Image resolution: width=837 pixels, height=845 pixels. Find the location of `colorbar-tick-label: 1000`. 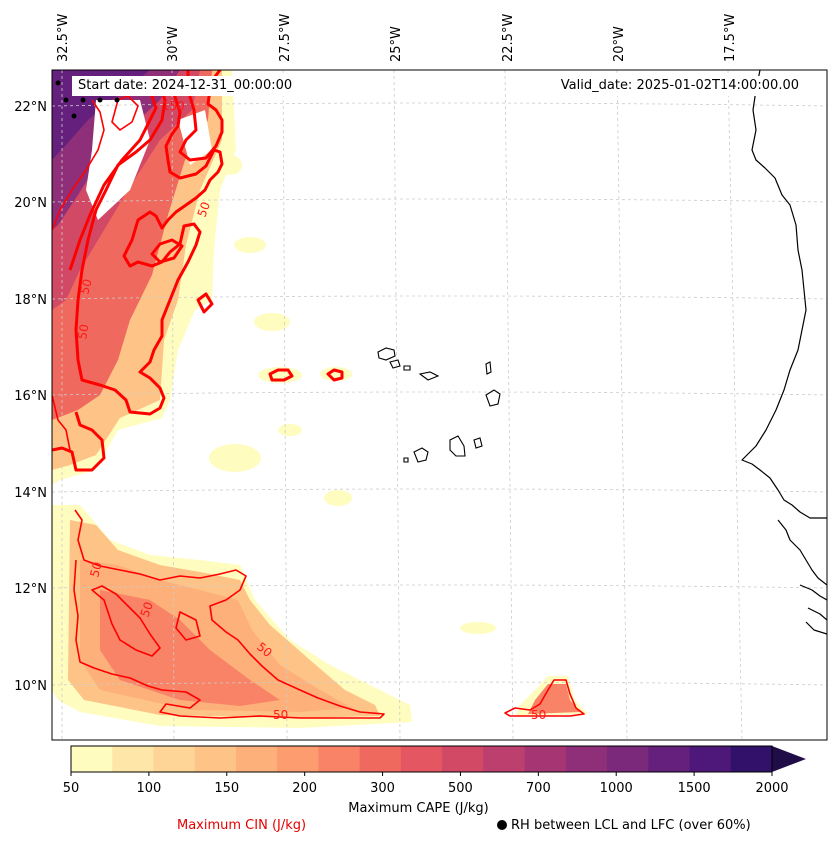

colorbar-tick-label: 1000 is located at coordinates (616, 788).